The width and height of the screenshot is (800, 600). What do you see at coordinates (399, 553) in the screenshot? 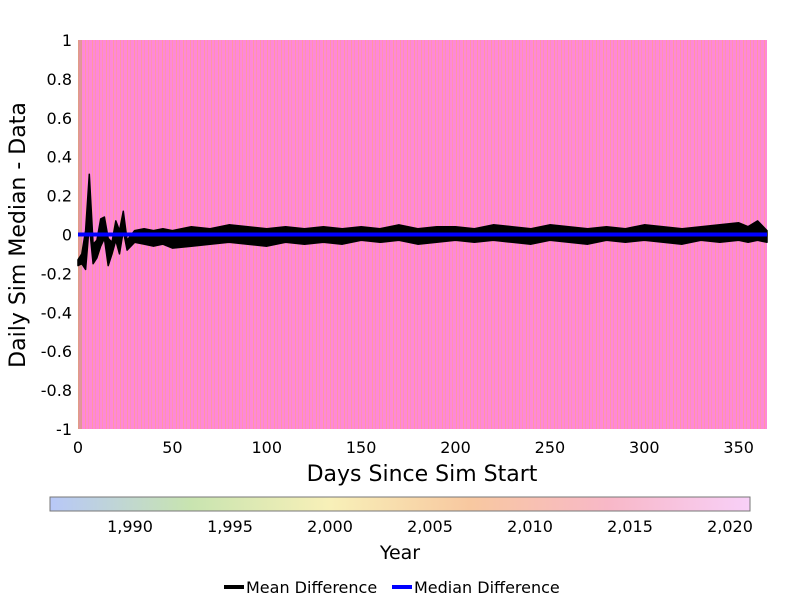
I see `colorbar-title: Year` at bounding box center [399, 553].